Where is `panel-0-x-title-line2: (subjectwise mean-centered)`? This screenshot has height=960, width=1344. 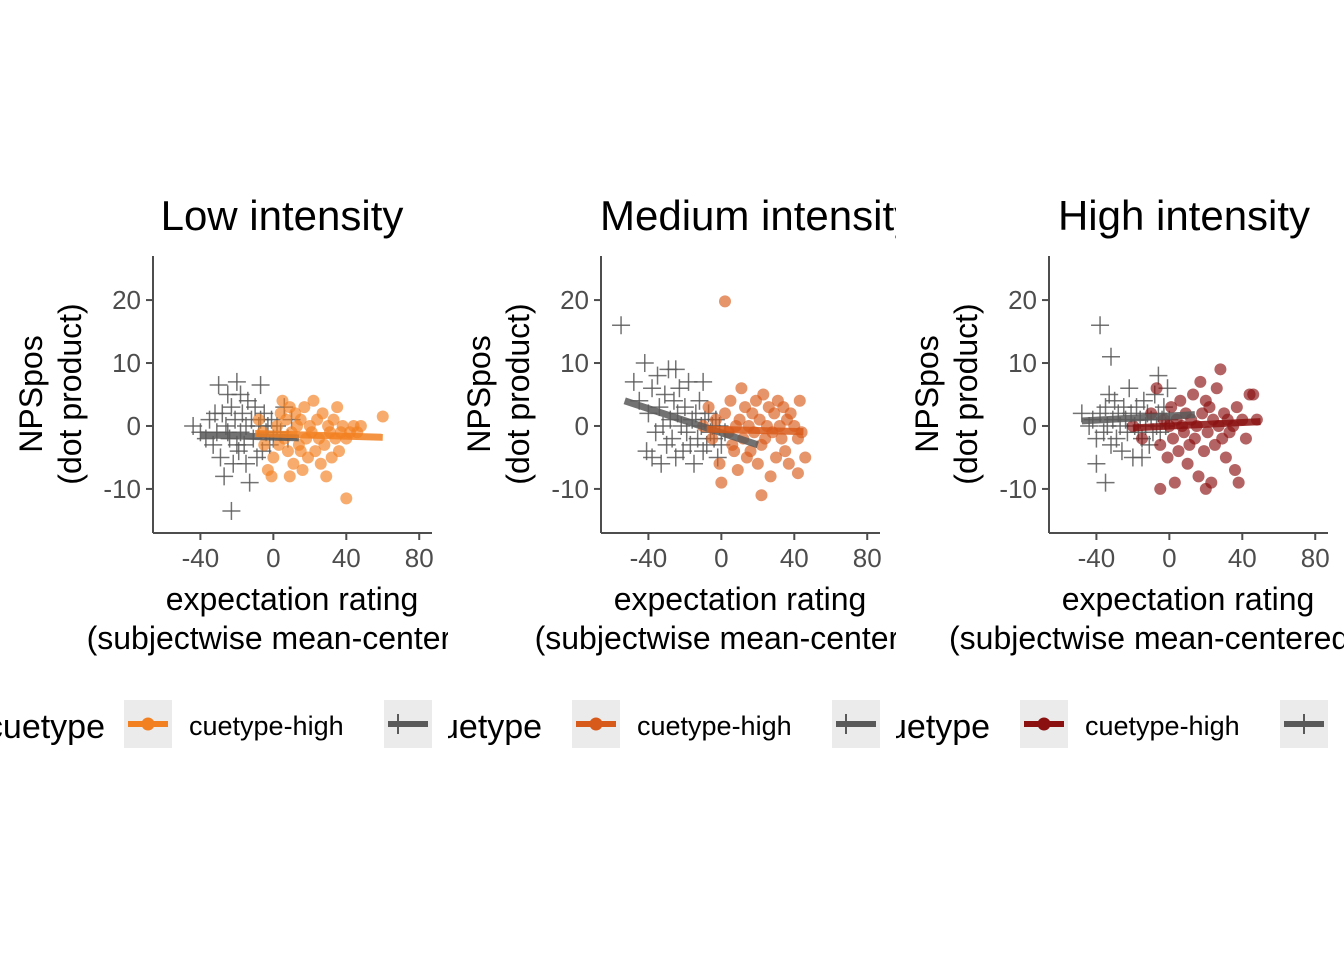 panel-0-x-title-line2: (subjectwise mean-centered) is located at coordinates (292, 638).